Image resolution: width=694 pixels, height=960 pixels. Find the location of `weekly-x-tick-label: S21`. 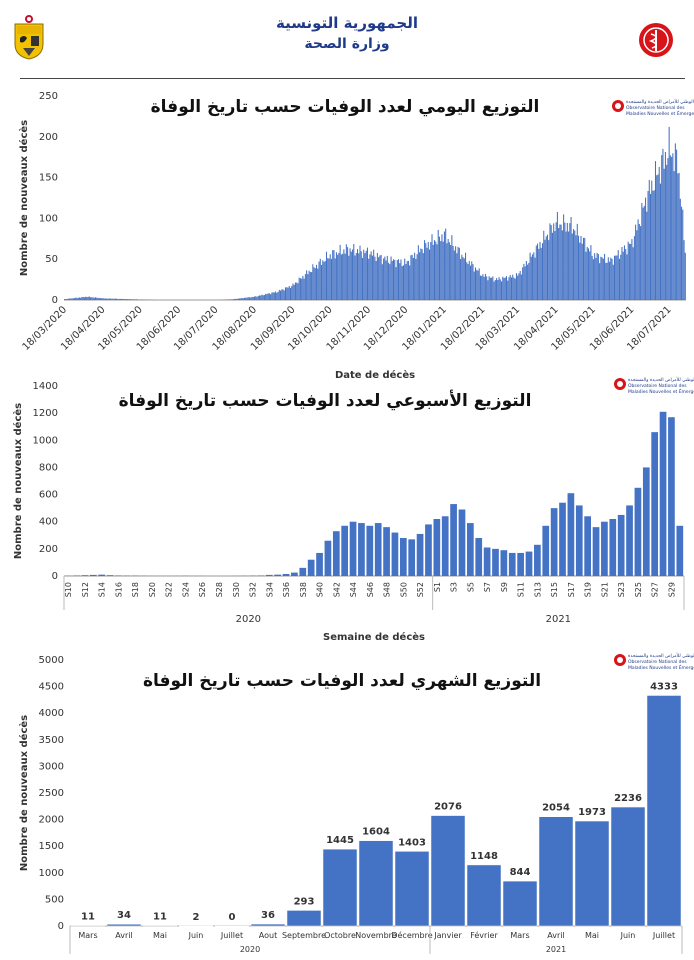

weekly-x-tick-label: S21 is located at coordinates (604, 589).